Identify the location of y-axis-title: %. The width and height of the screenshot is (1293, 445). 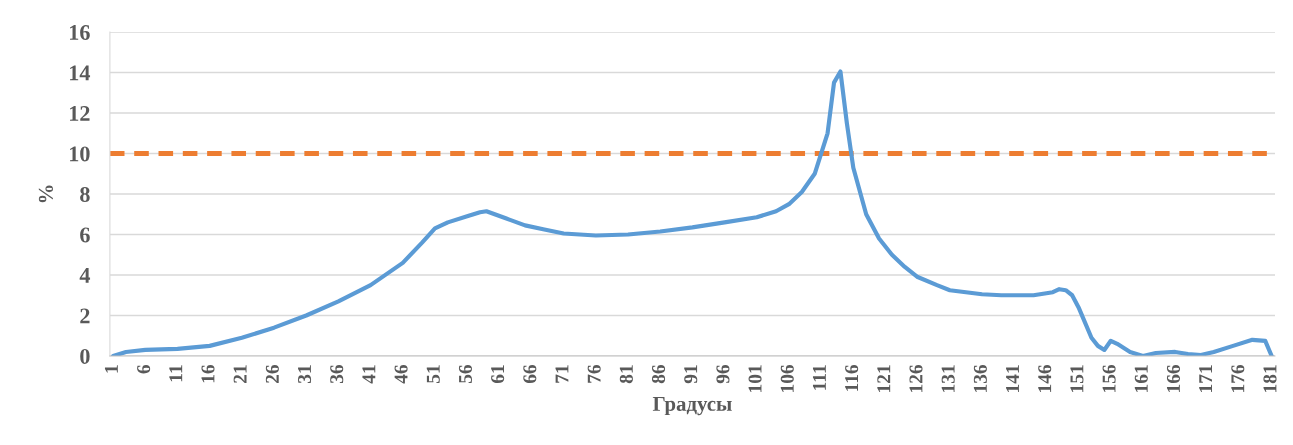
(45, 194).